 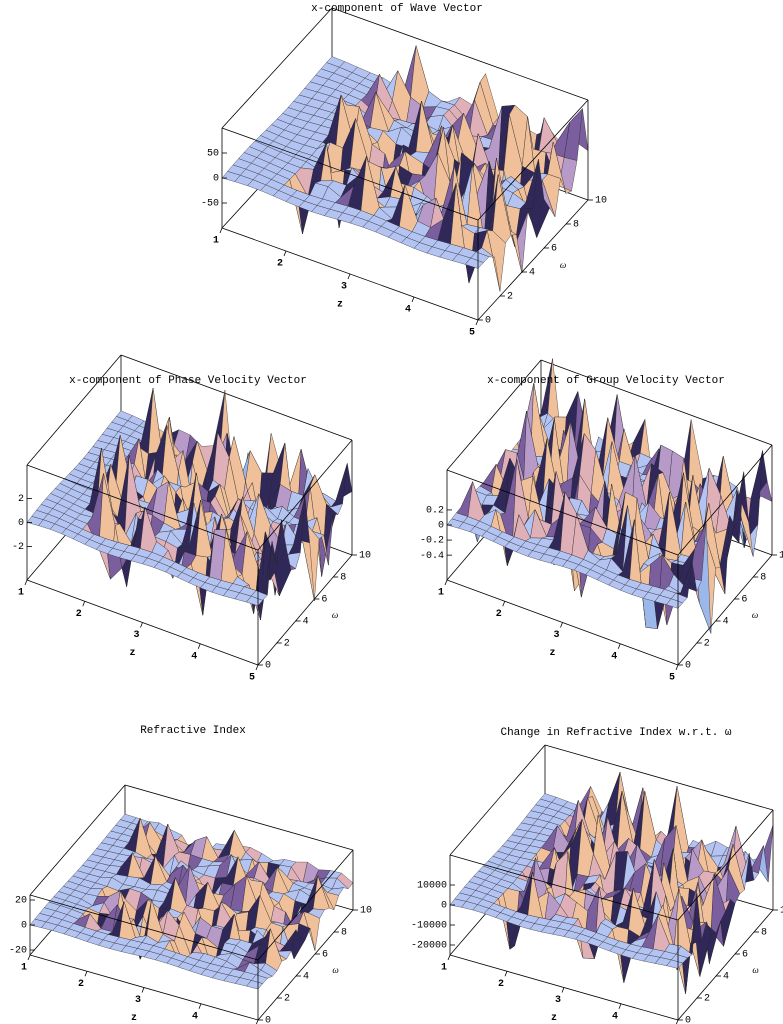 I want to click on y-tick-label: 8, so click(x=763, y=578).